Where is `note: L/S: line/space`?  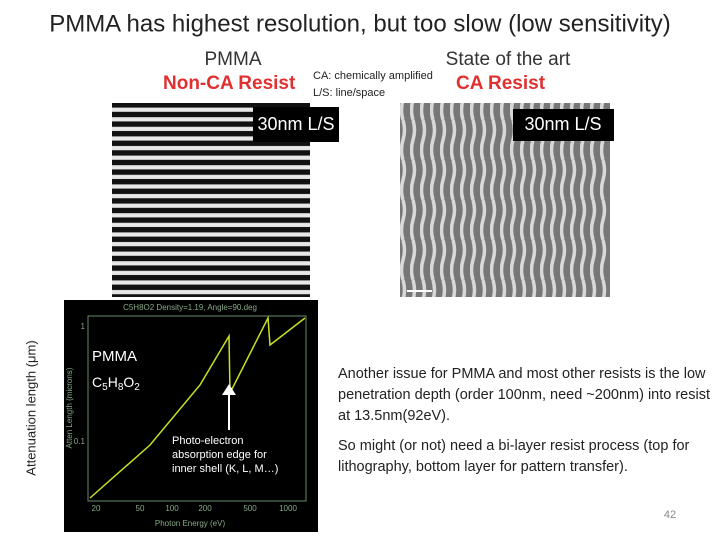 note: L/S: line/space is located at coordinates (349, 93).